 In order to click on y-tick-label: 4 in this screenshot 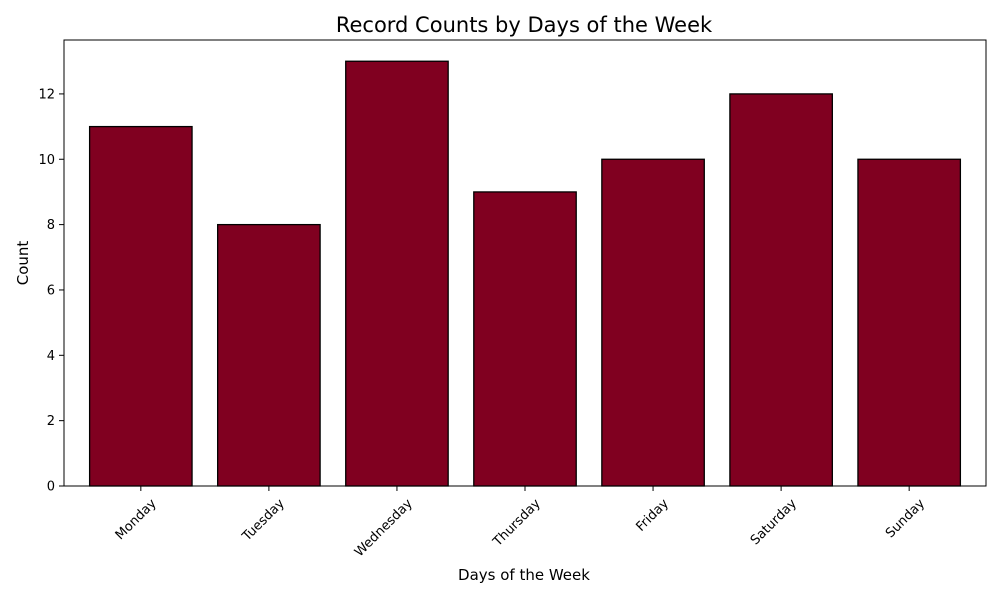, I will do `click(51, 356)`.